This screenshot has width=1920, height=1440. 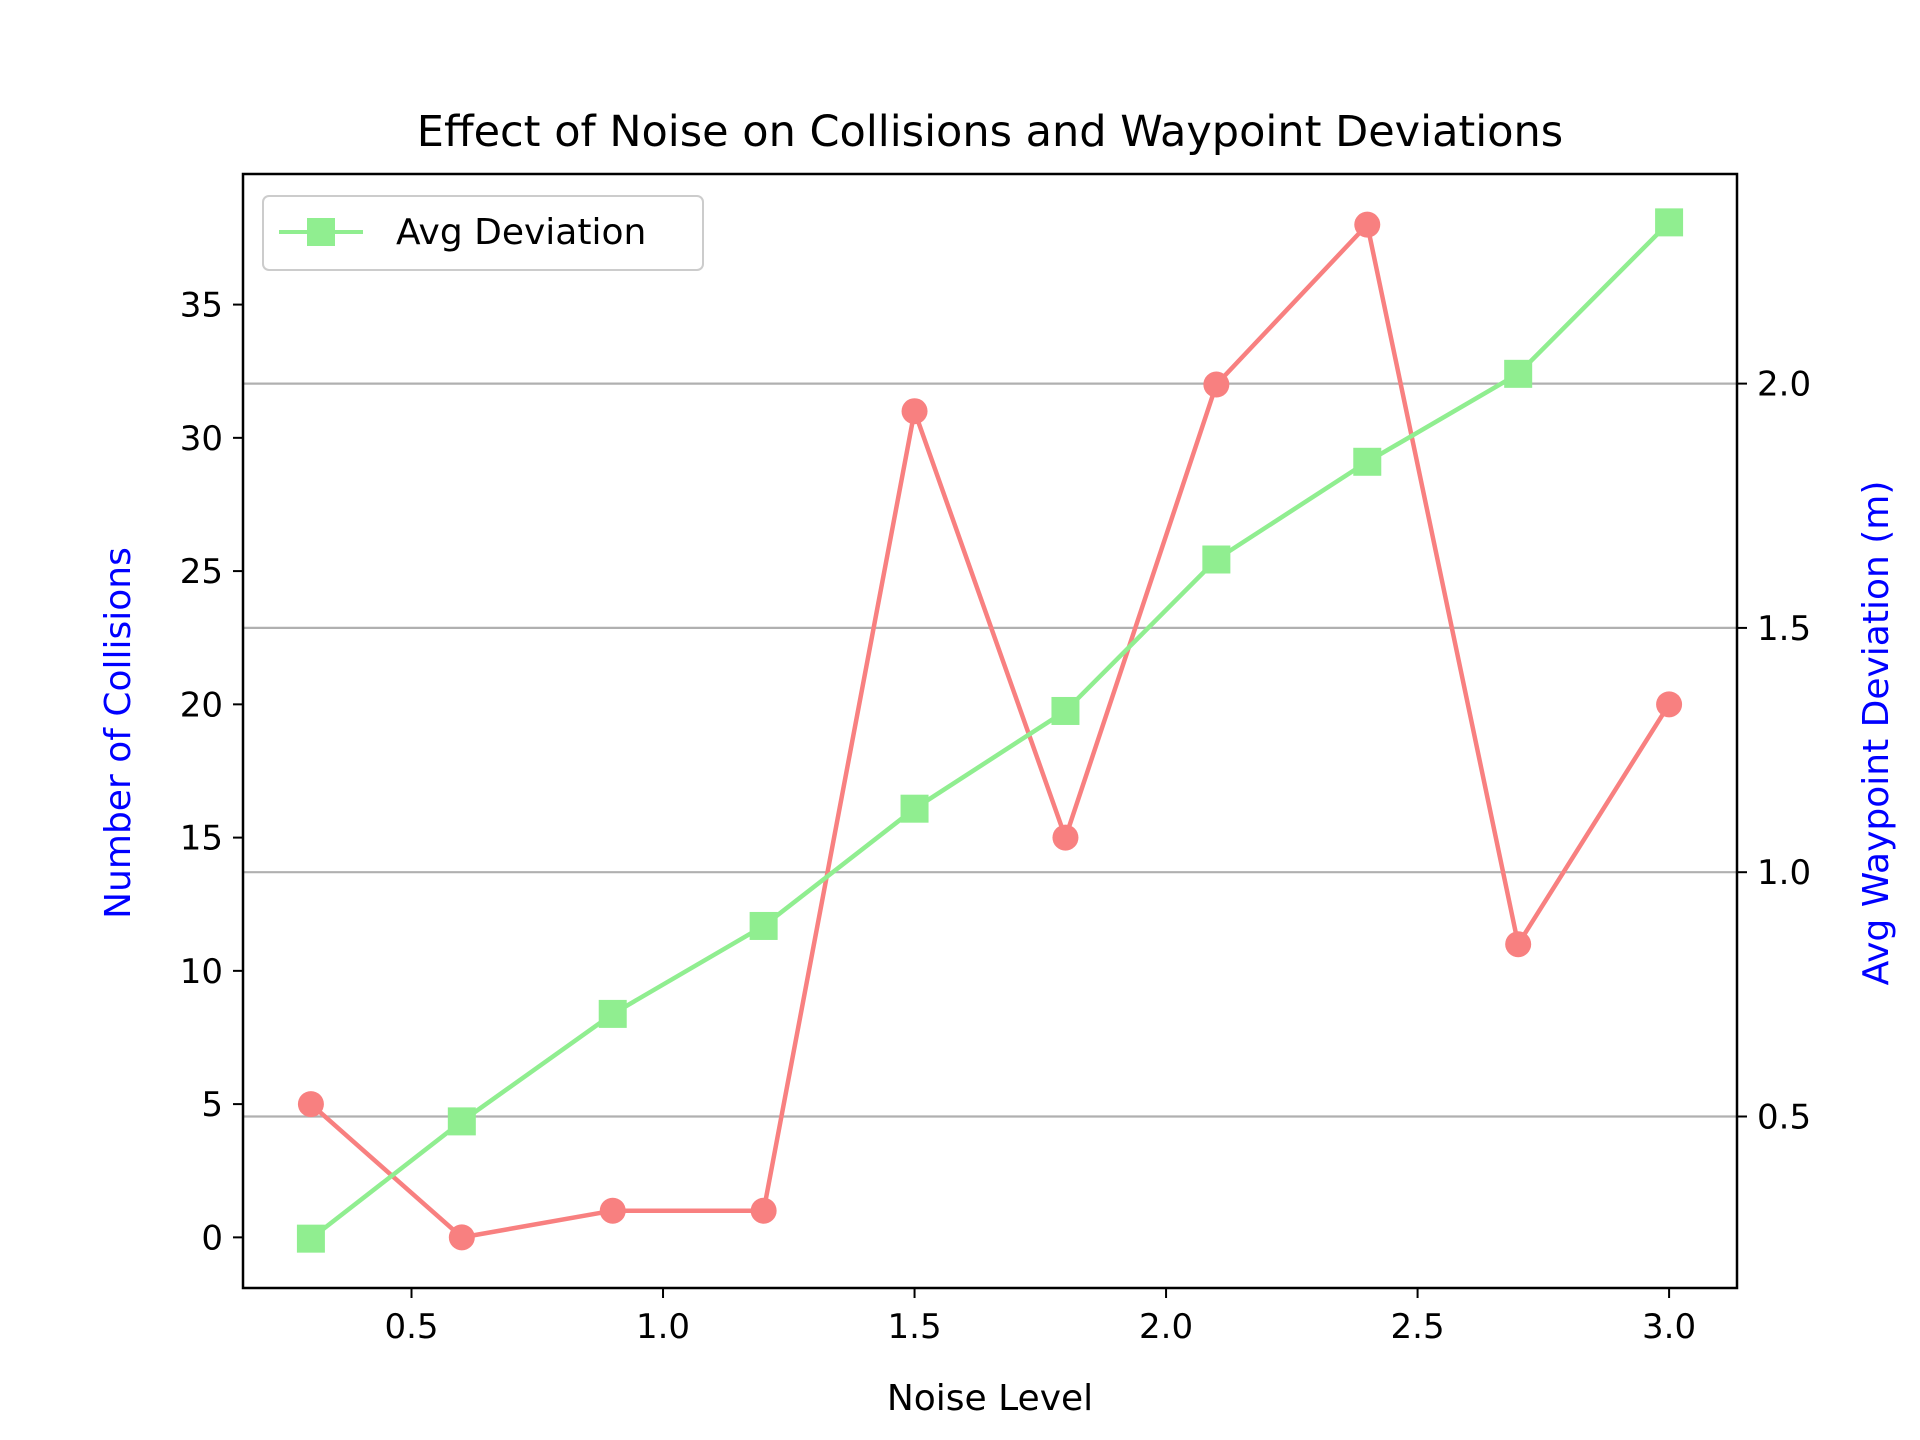 What do you see at coordinates (1784, 1118) in the screenshot?
I see `y-right-tick-label: 0.5` at bounding box center [1784, 1118].